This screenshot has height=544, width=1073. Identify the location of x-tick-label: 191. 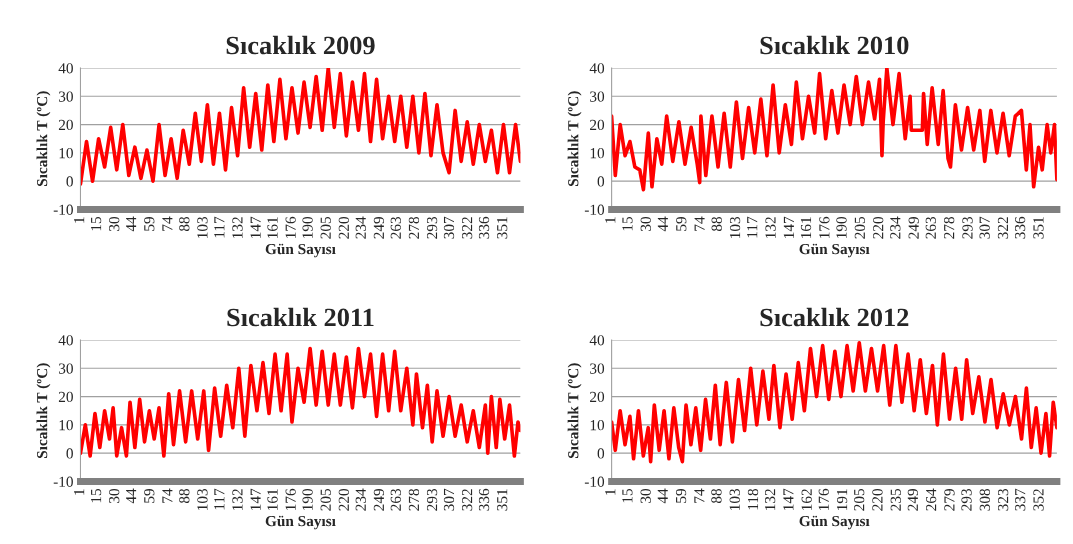
(842, 499).